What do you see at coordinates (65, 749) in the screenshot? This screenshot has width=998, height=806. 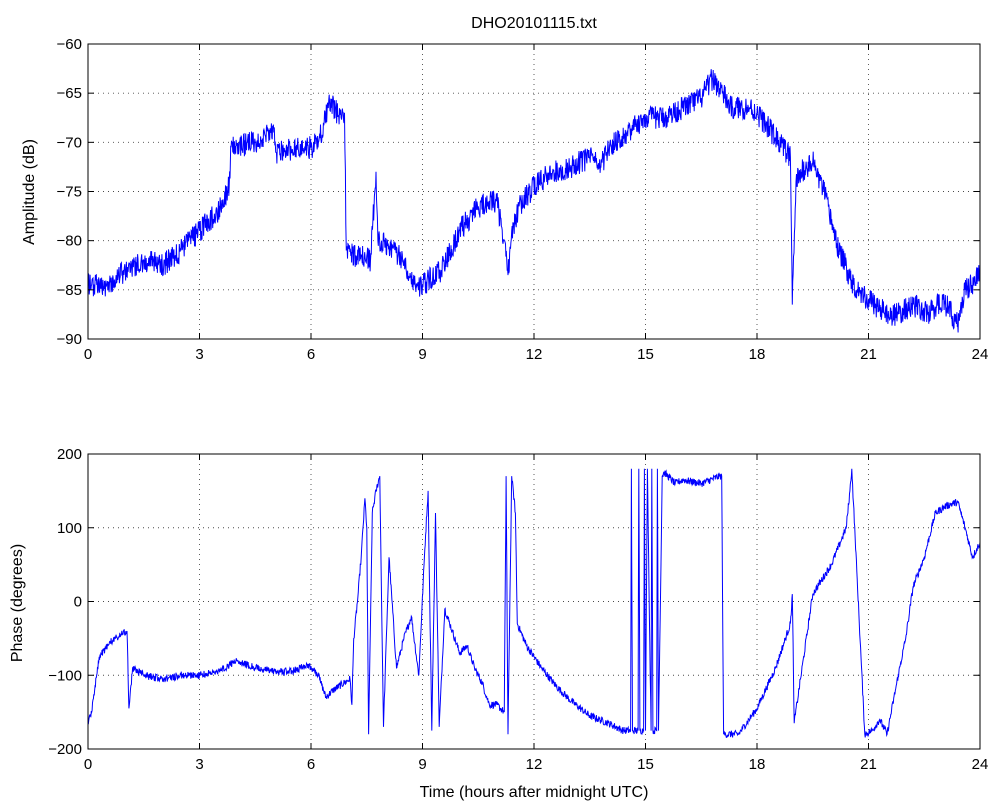 I see `y-tick-label: −200` at bounding box center [65, 749].